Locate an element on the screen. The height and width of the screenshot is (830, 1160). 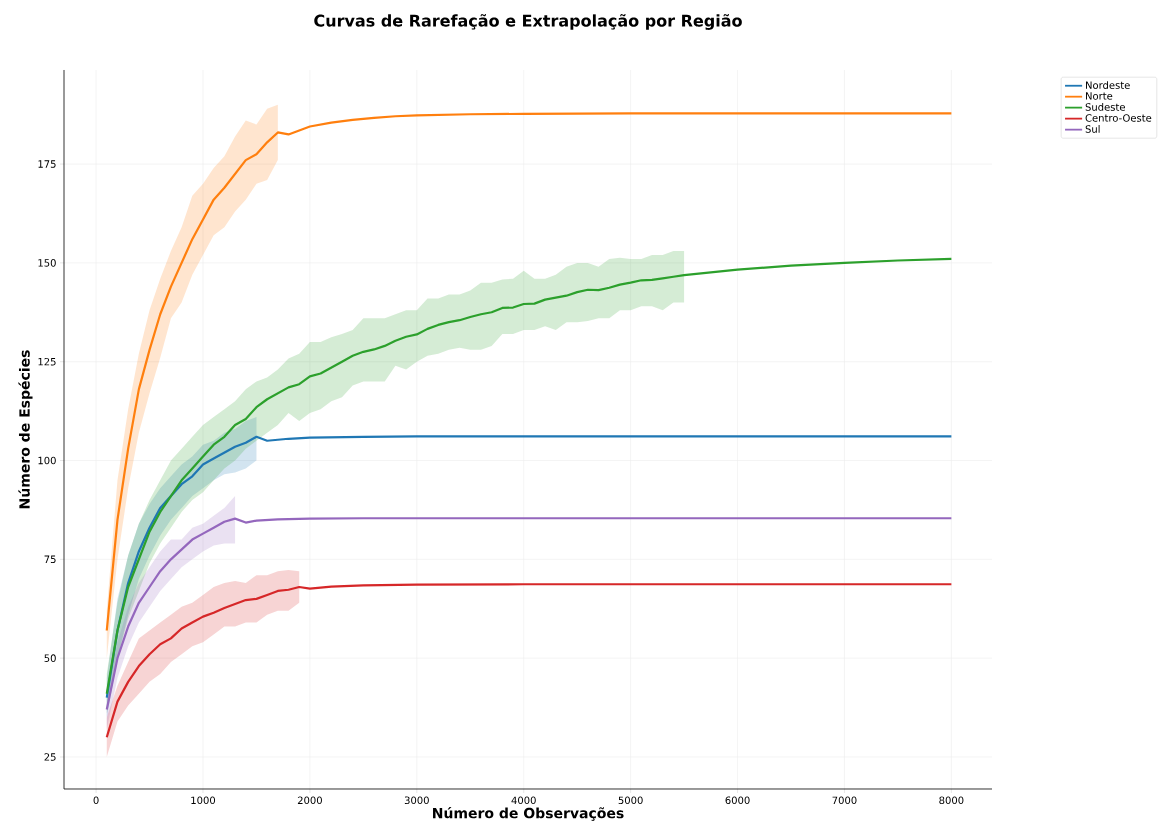
legend-label: Norte is located at coordinates (1099, 96).